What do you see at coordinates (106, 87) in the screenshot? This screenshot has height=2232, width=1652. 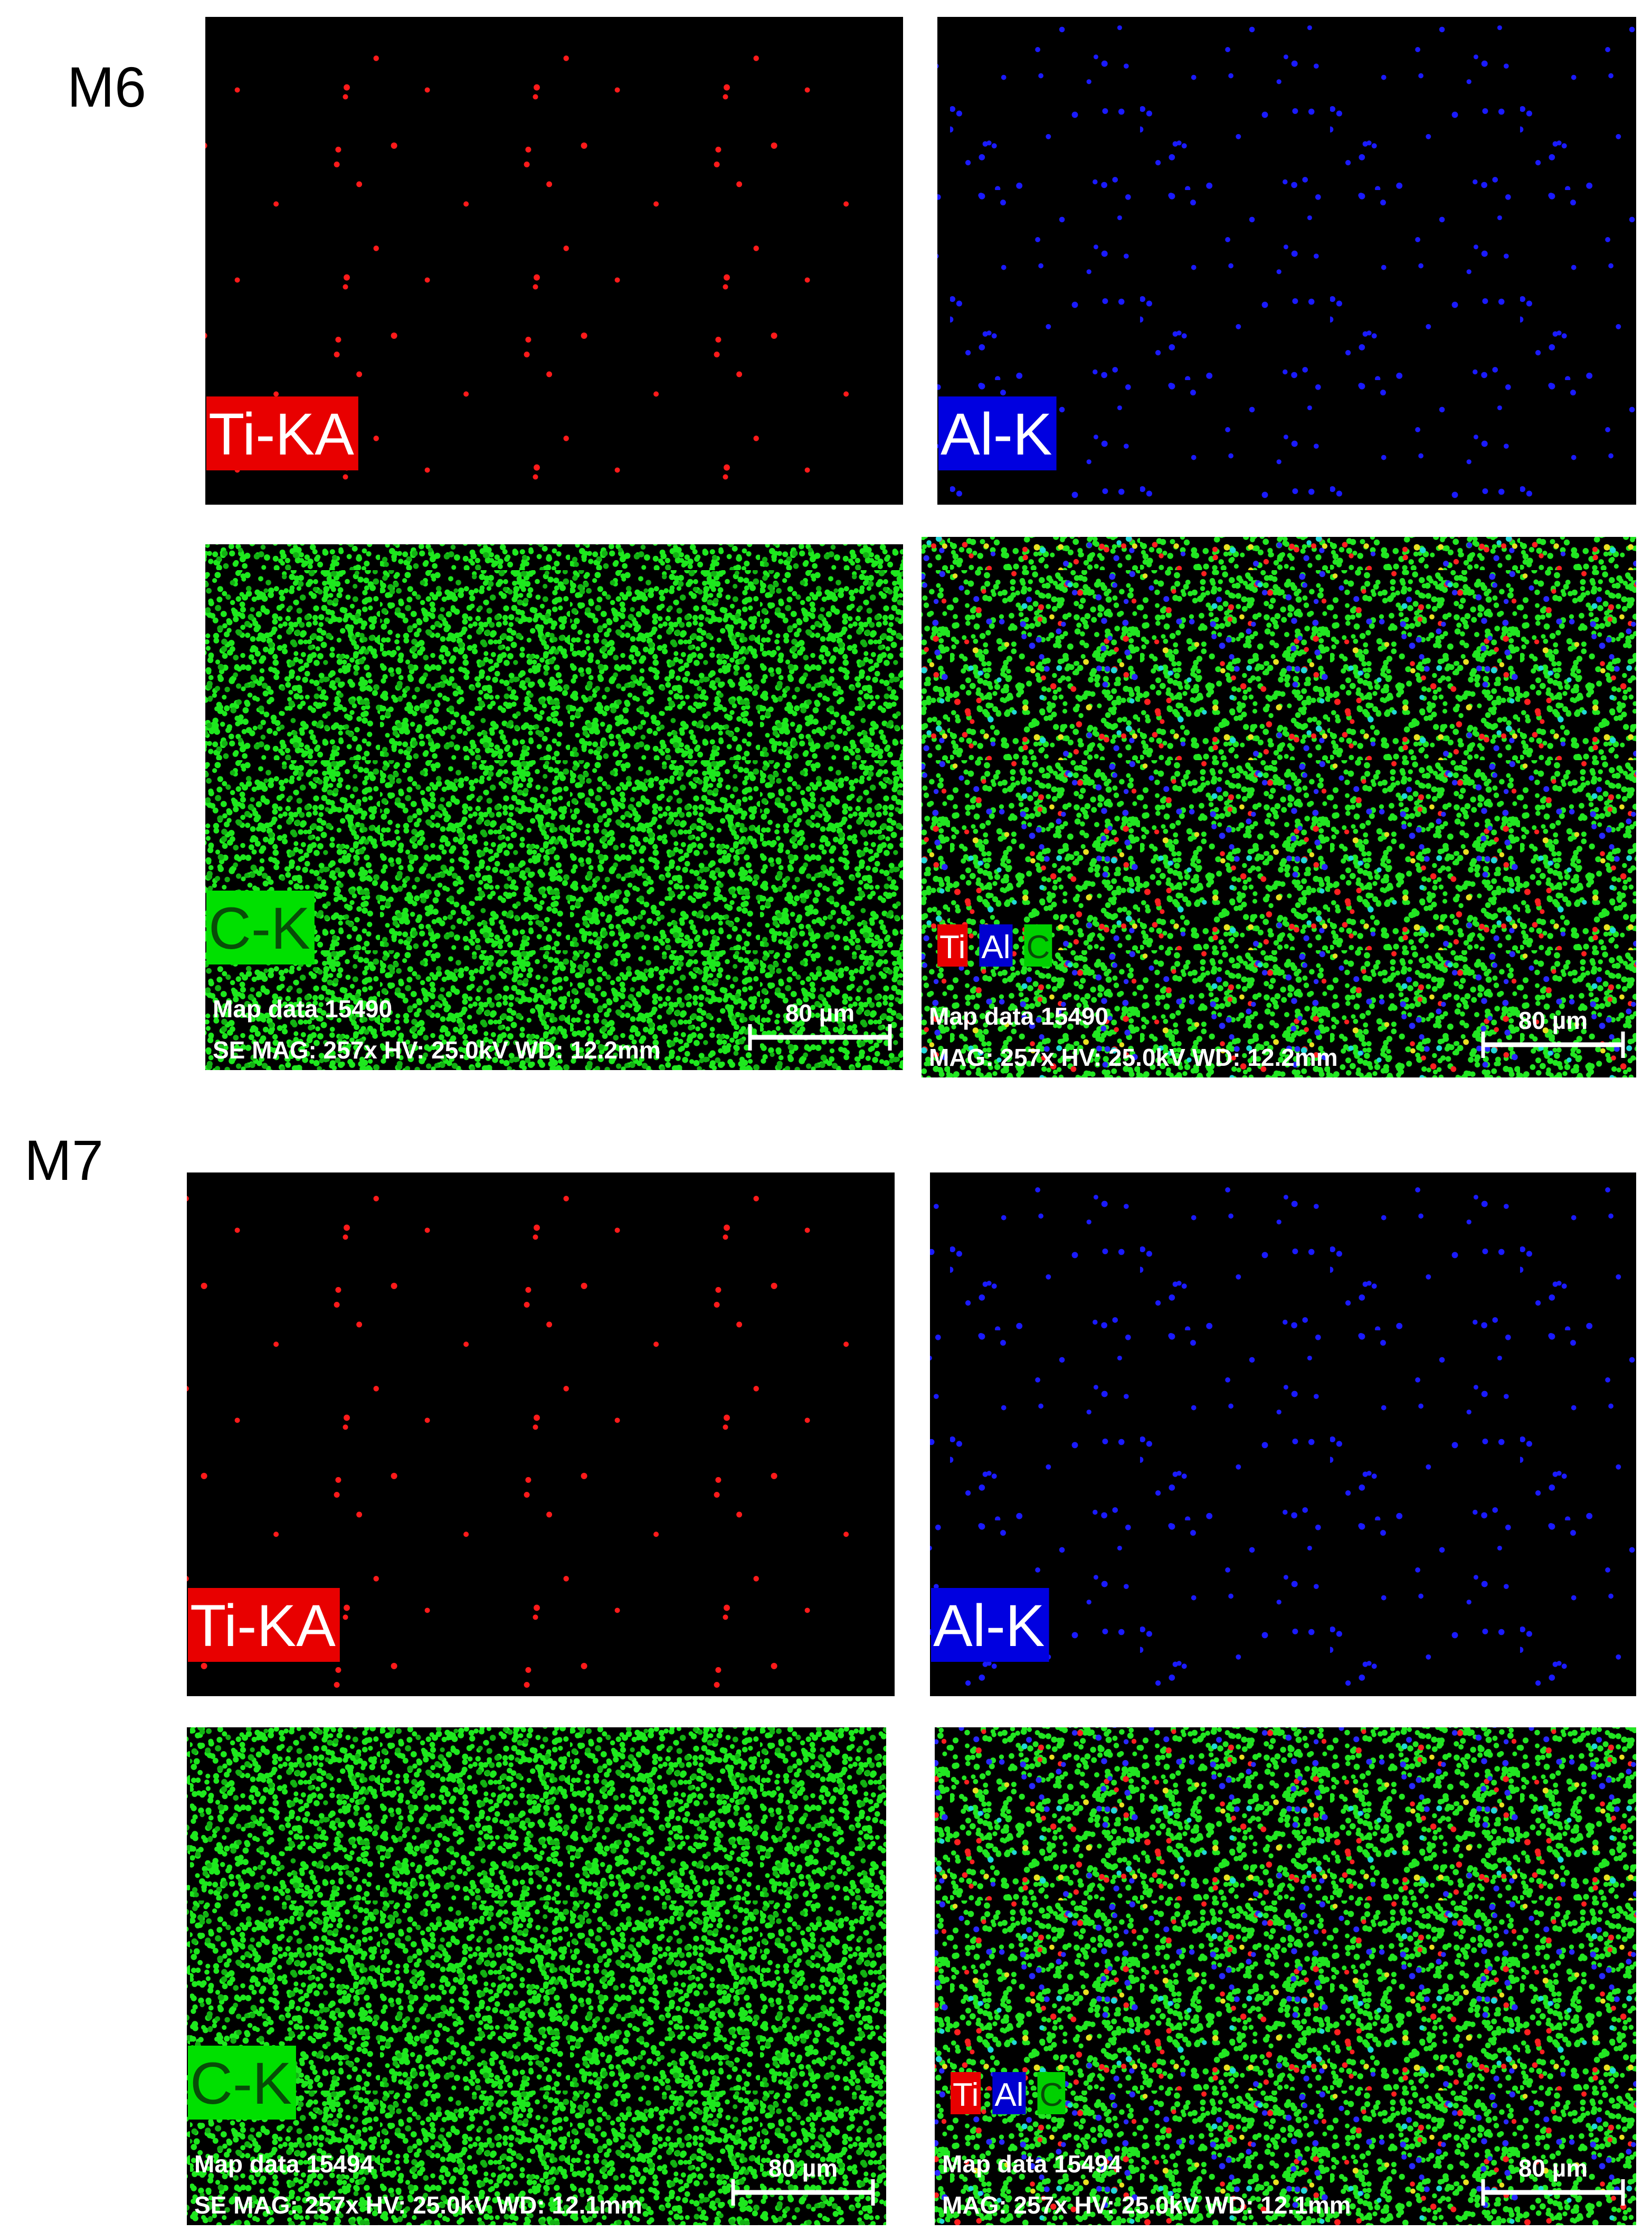 I see `panel-label: M6` at bounding box center [106, 87].